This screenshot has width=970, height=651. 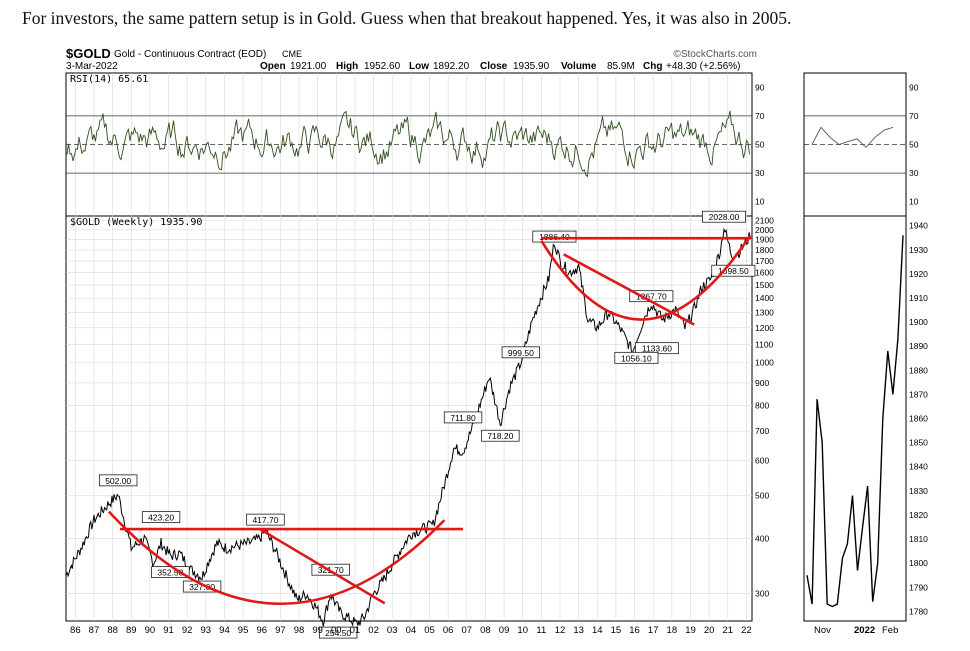 What do you see at coordinates (918, 274) in the screenshot?
I see `inset-y-tick-label: 1920` at bounding box center [918, 274].